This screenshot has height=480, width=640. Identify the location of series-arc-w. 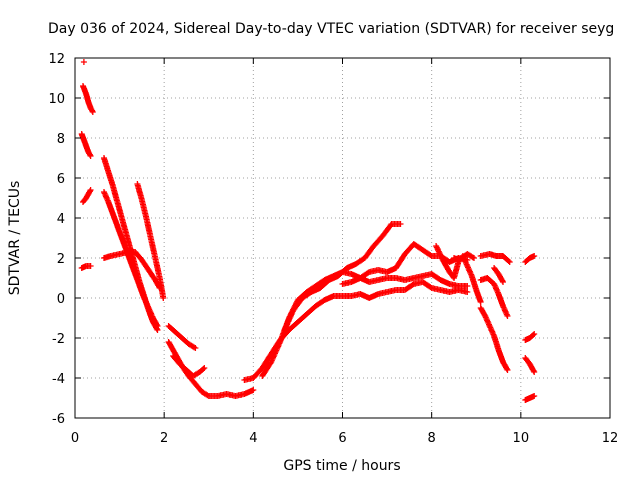
(530, 259).